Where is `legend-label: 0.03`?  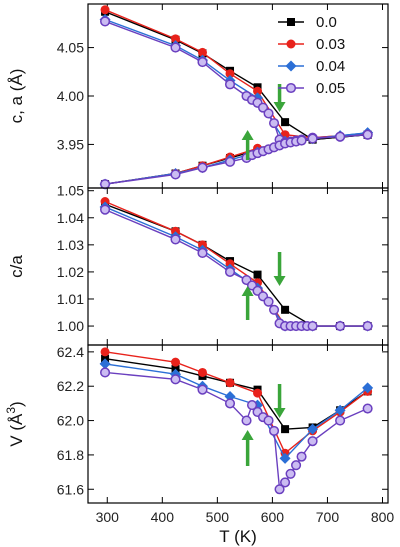 legend-label: 0.03 is located at coordinates (330, 44).